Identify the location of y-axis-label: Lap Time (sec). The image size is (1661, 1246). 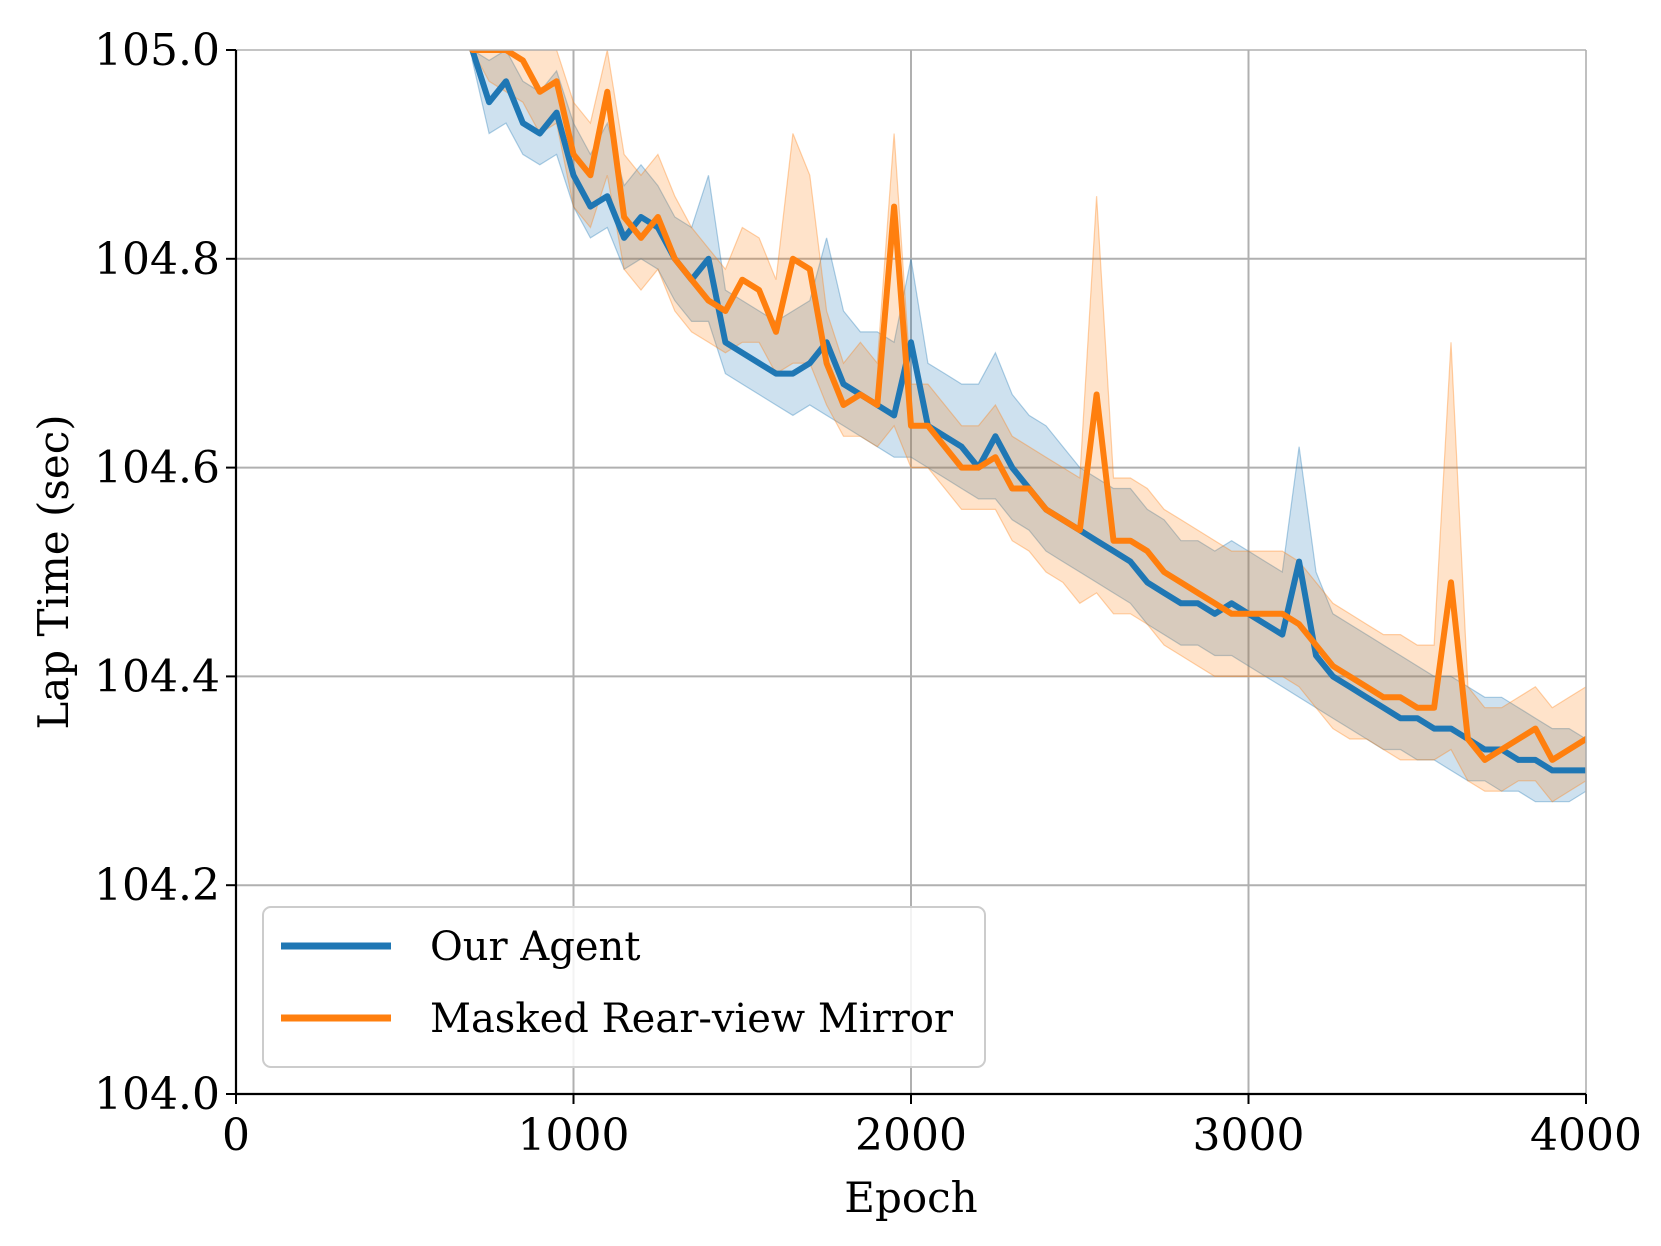
(53, 571).